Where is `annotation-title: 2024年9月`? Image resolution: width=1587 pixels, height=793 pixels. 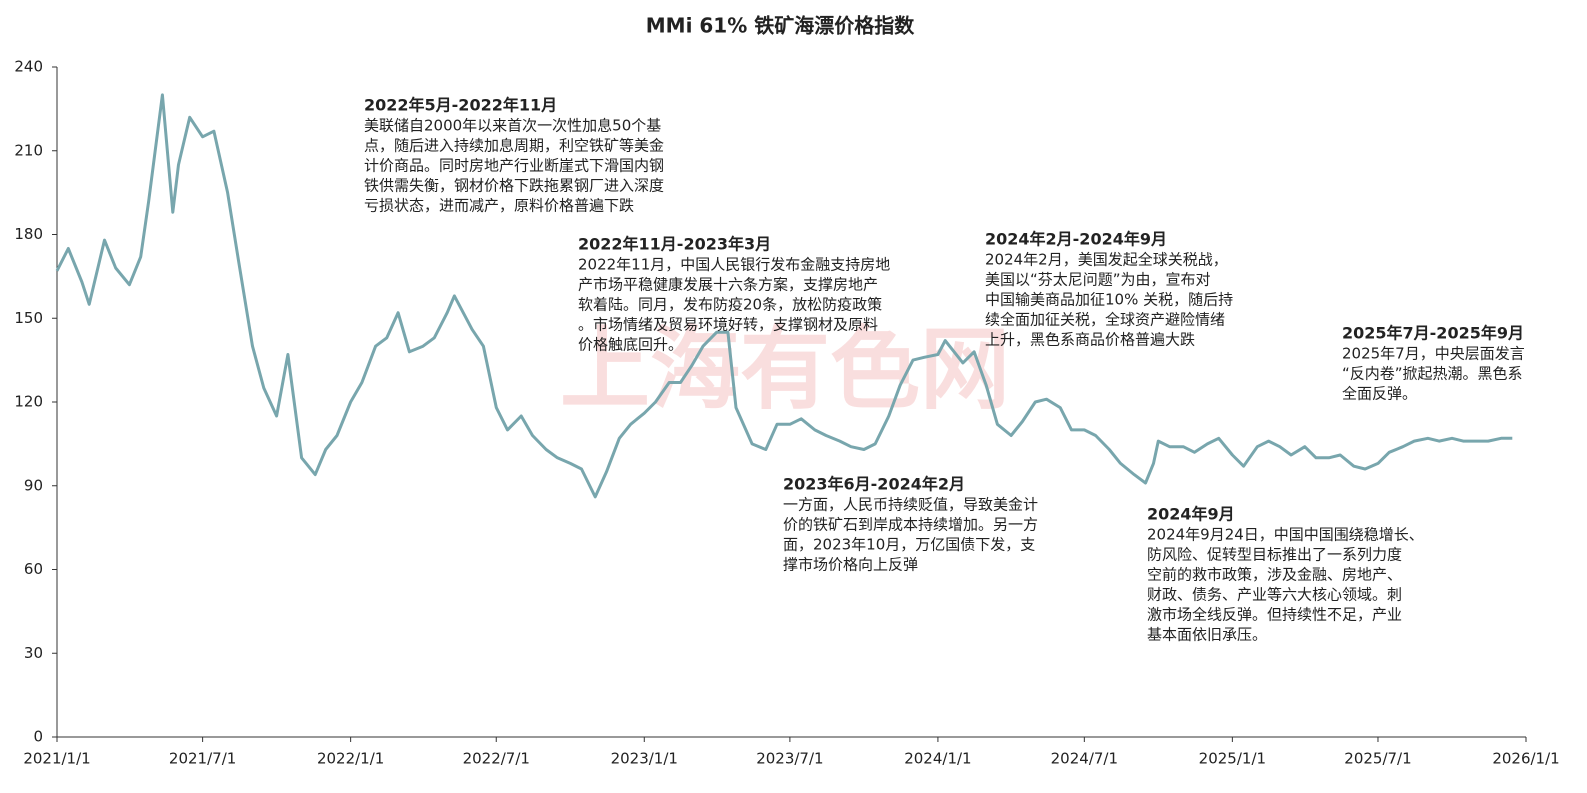 annotation-title: 2024年9月 is located at coordinates (1191, 514).